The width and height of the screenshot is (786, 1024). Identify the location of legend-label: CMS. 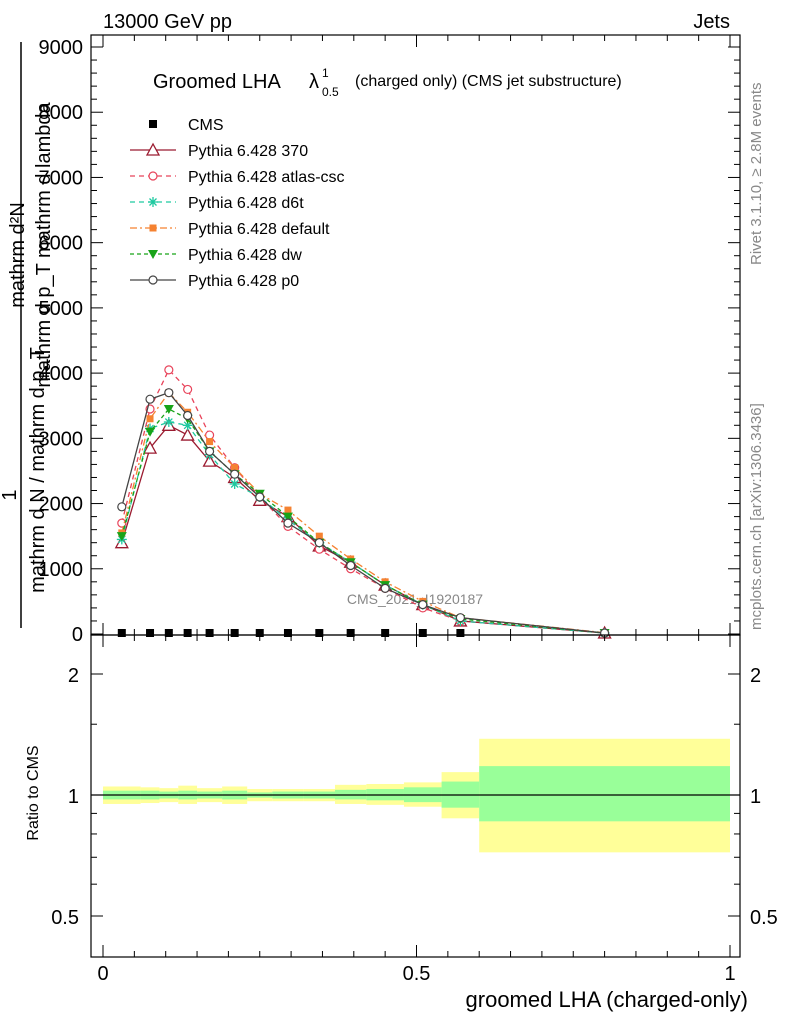
(206, 125).